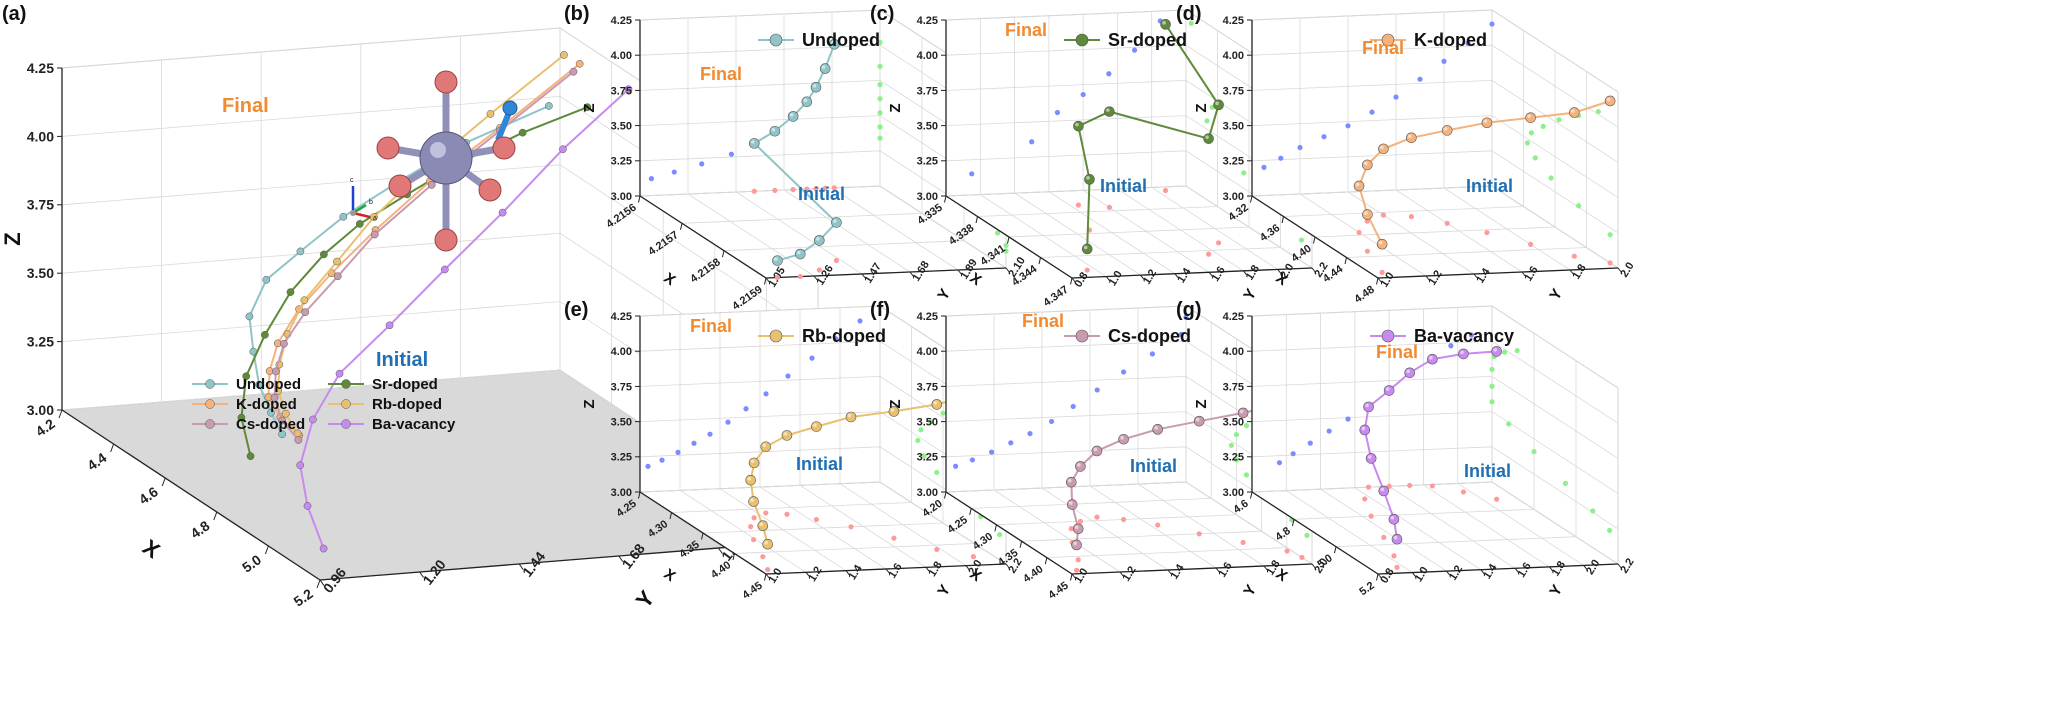  I want to click on x-tick-label: 4.45, so click(1058, 591).